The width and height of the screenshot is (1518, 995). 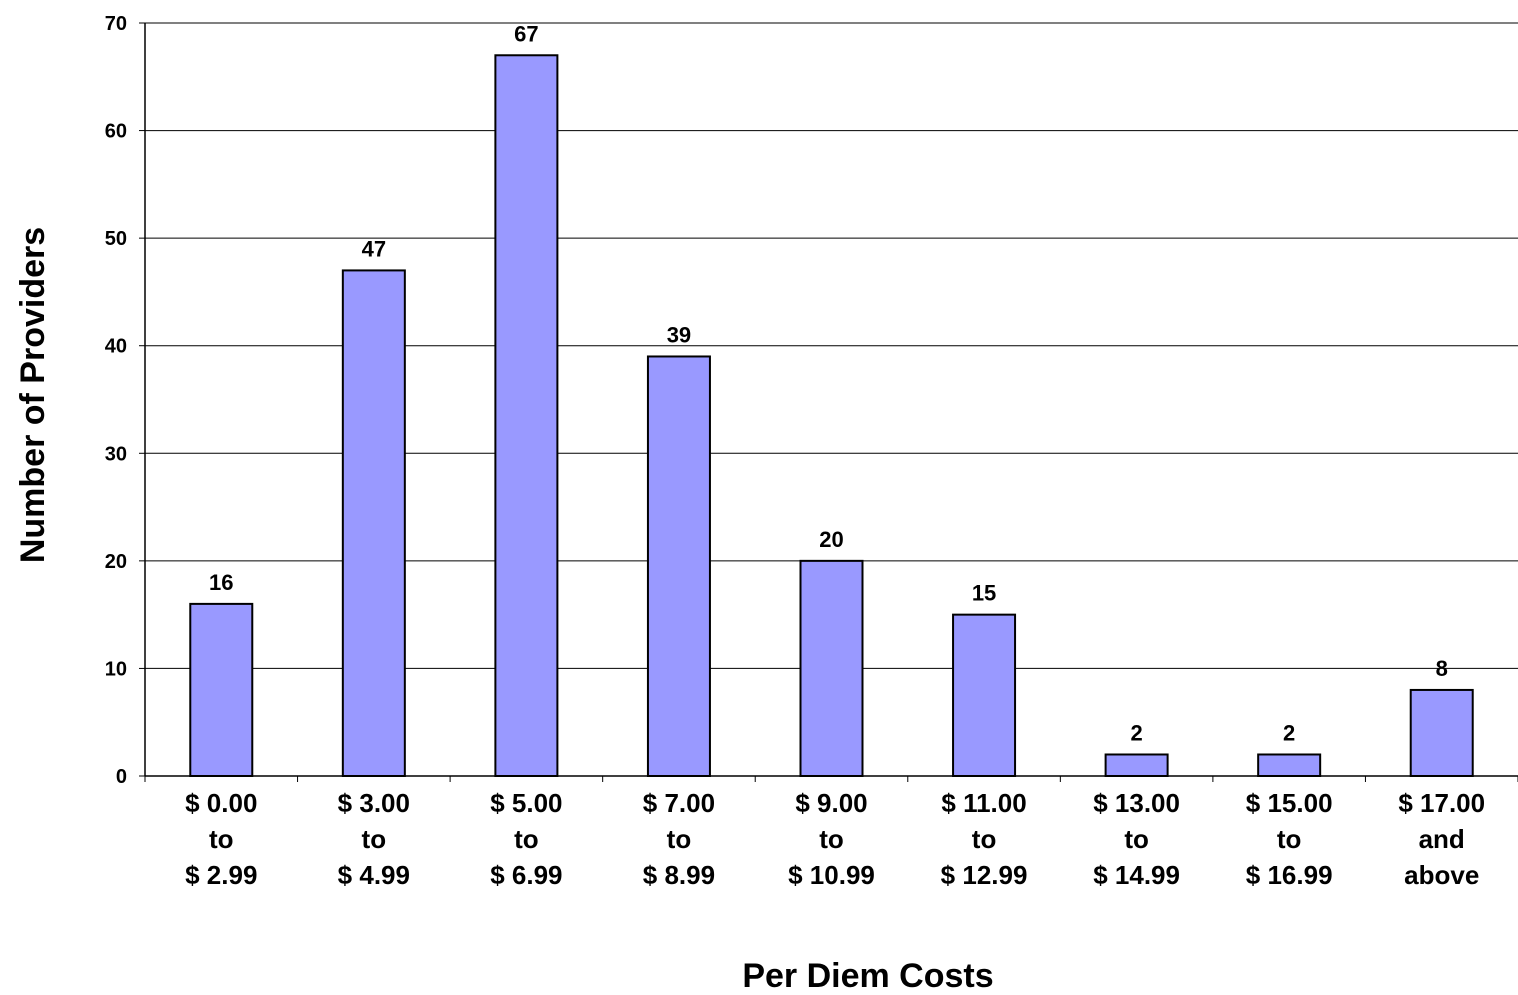 I want to click on x-category-label: $ 15.00 to $ 16.99, so click(x=1289, y=839).